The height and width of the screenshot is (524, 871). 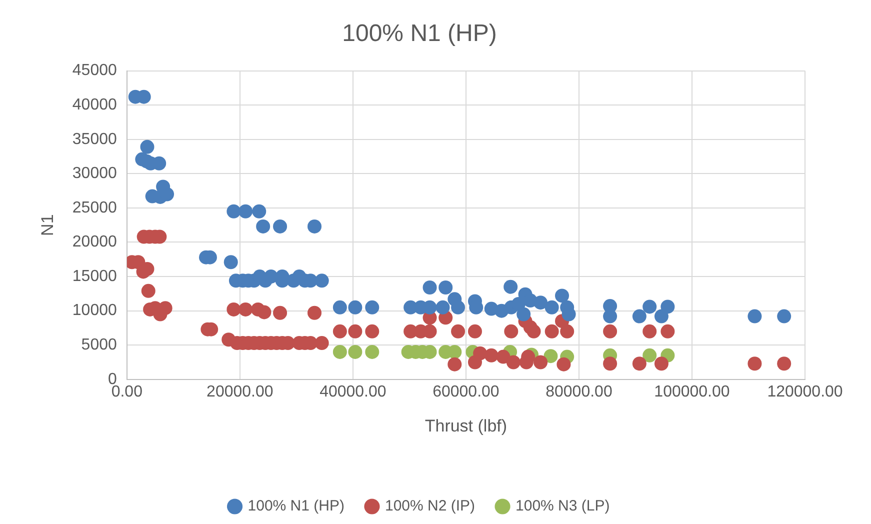 What do you see at coordinates (47, 225) in the screenshot?
I see `y-axis-title: N1` at bounding box center [47, 225].